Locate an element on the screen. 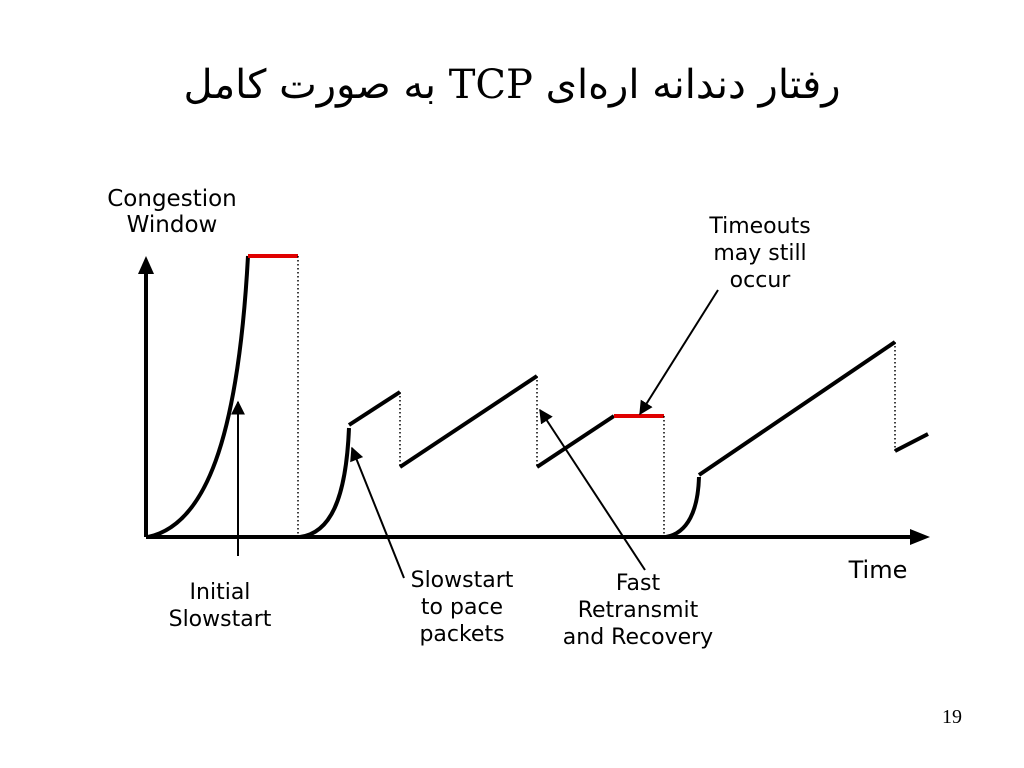 Image resolution: width=1024 pixels, height=768 pixels. slowstart-pace-label: Slowstart to pace packets is located at coordinates (462, 607).